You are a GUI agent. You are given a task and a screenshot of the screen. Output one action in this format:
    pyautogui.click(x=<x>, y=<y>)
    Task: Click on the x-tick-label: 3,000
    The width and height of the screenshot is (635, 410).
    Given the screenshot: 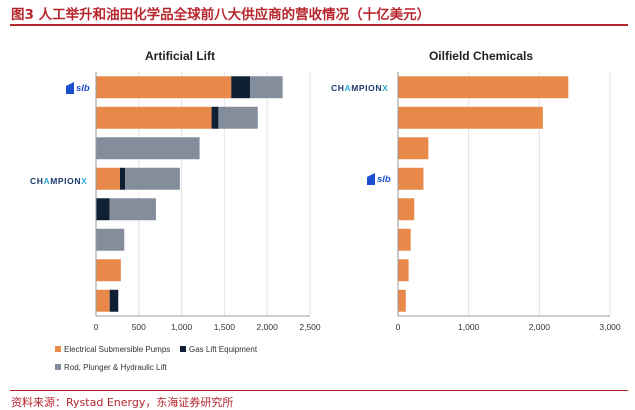 What is the action you would take?
    pyautogui.click(x=610, y=327)
    